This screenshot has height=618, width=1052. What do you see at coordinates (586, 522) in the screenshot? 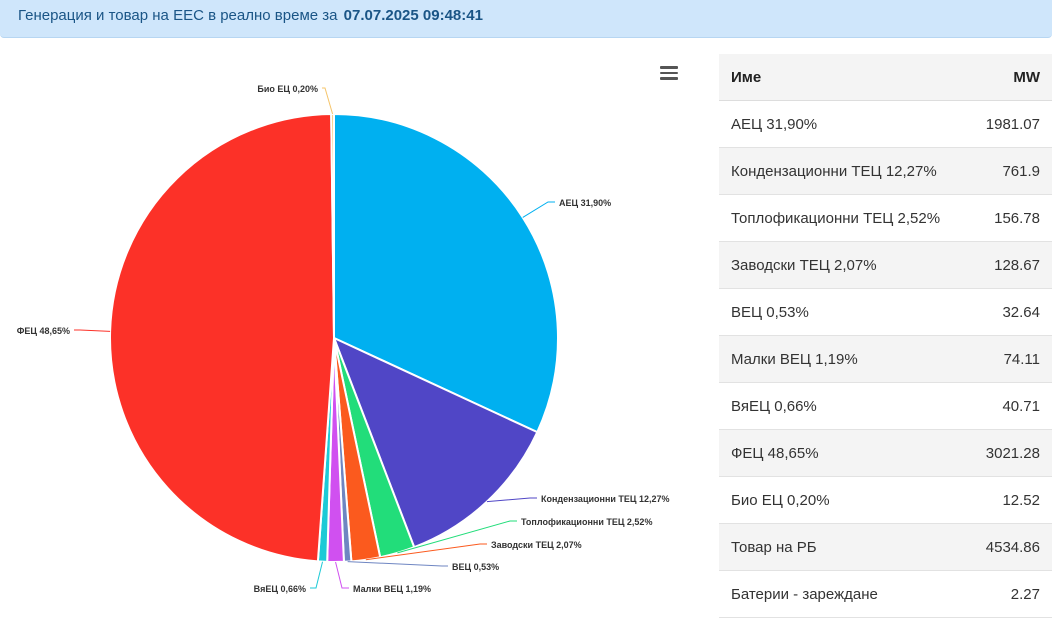
I see `pie-data-label: Топлофикационни ТЕЦ 2,52%` at bounding box center [586, 522].